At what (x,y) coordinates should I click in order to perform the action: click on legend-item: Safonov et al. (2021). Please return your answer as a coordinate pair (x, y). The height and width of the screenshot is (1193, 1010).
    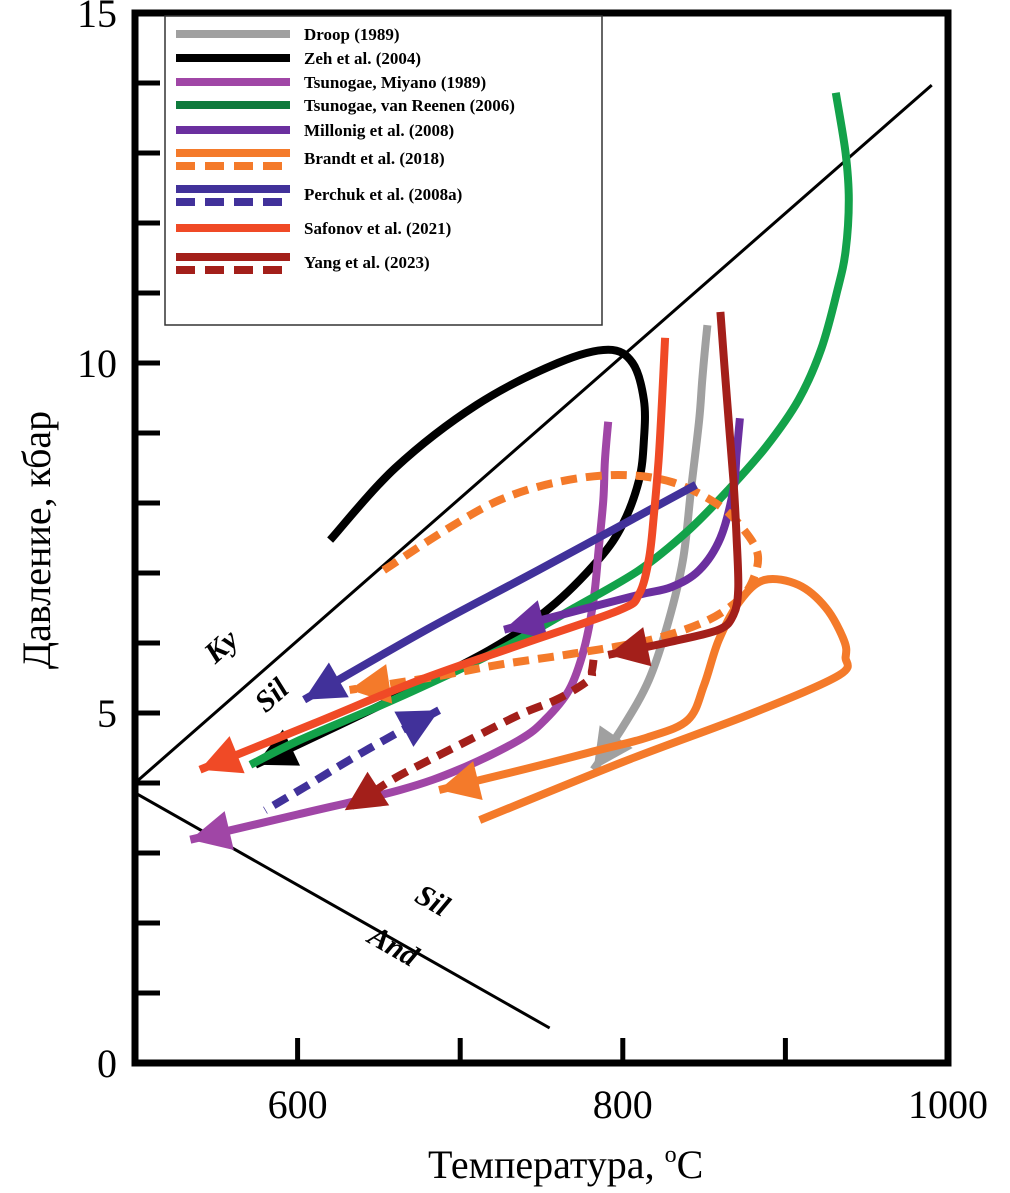
    Looking at the image, I should click on (313, 228).